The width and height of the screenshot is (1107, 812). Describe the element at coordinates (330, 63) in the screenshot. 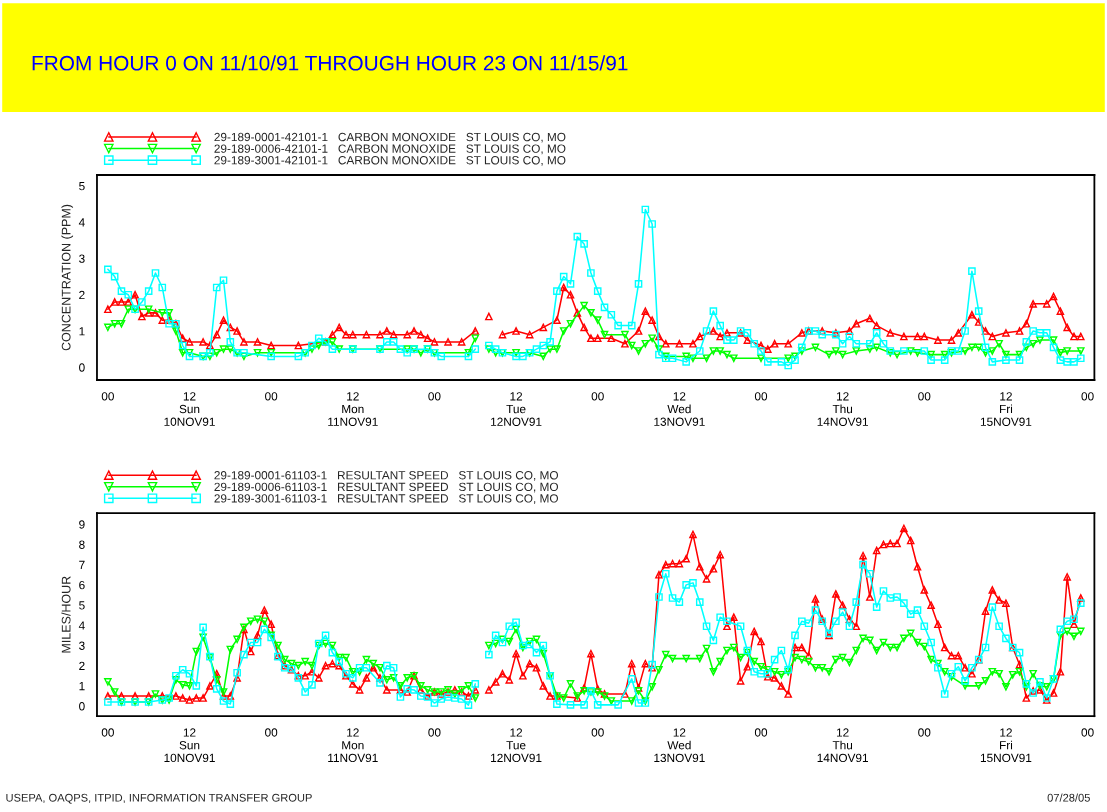

I see `chart-title: FROM HOUR 0 ON 11/10/91 THROUGH HOUR 23 ON 11/15/91` at that location.